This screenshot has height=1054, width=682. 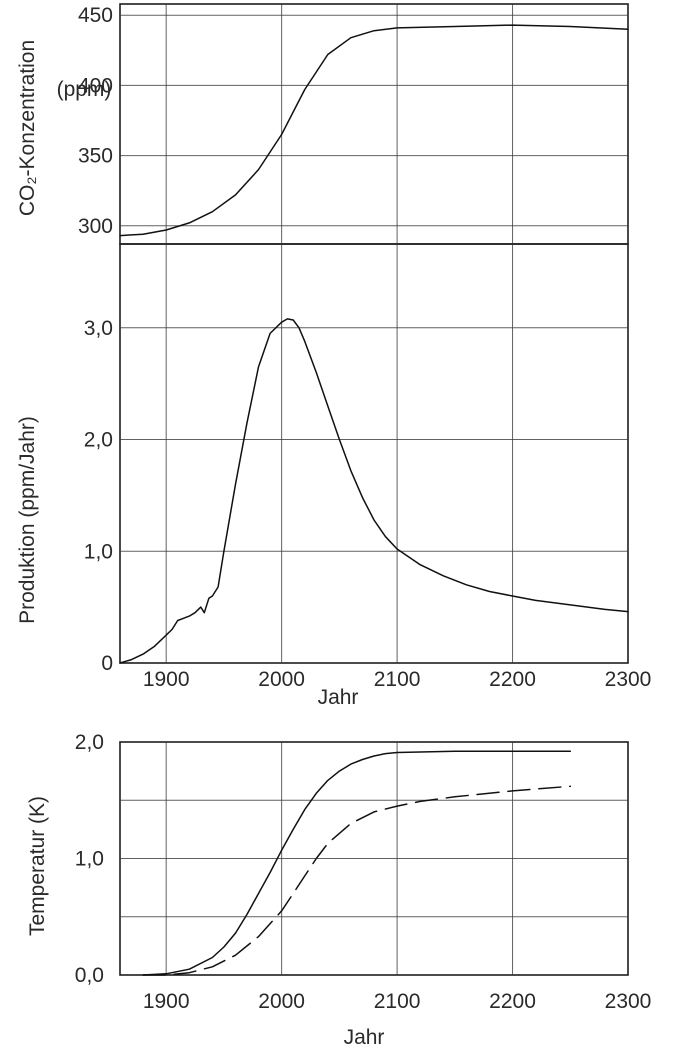 I want to click on temperature-y-axis-label: Temperatur (K), so click(x=37, y=866).